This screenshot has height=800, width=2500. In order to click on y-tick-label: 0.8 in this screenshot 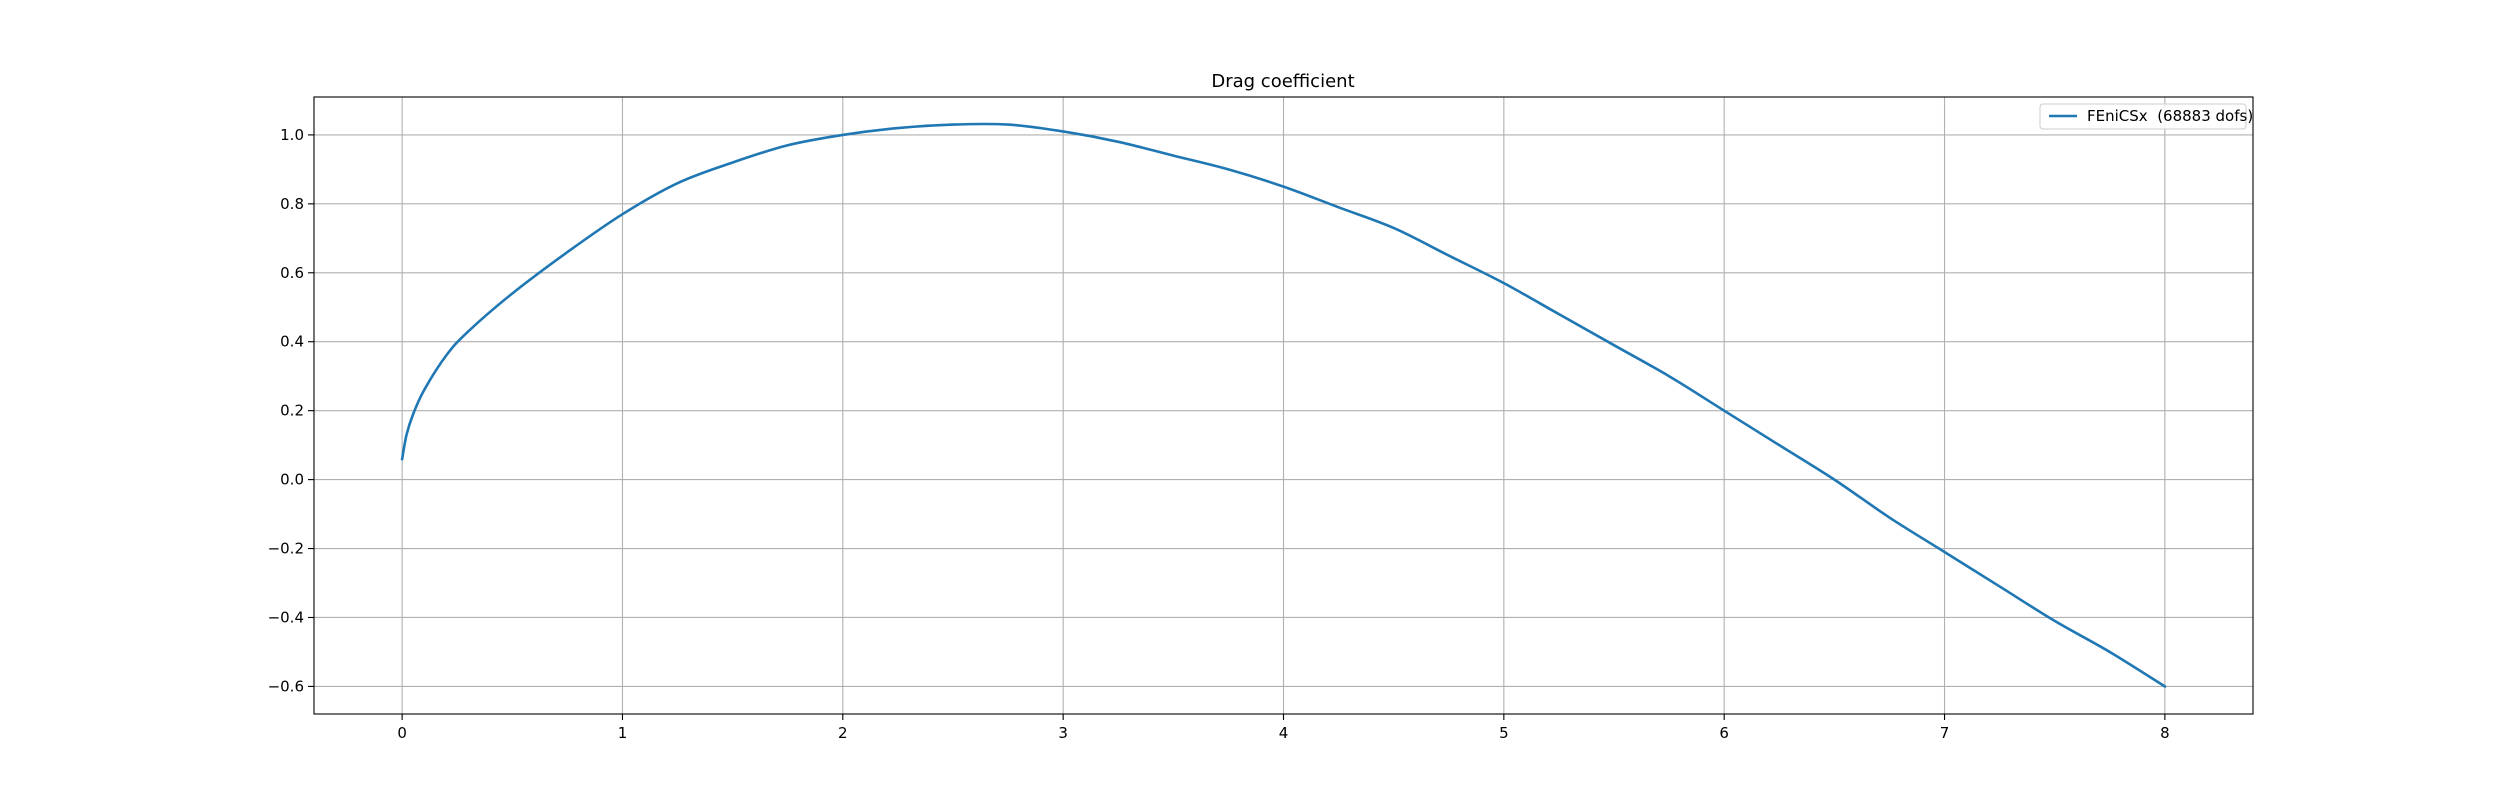, I will do `click(292, 204)`.